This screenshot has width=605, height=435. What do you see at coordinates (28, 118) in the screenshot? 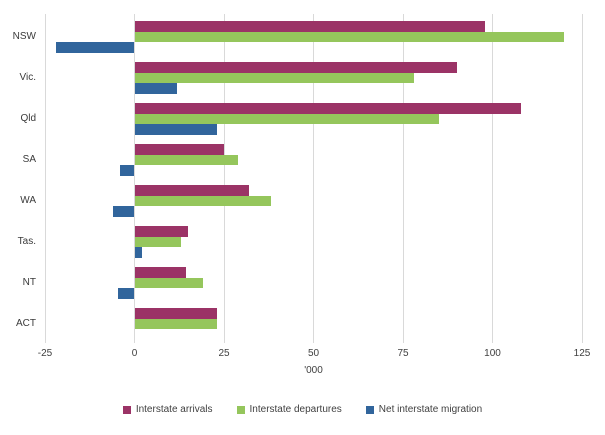
I see `category-label-qld: Qld` at bounding box center [28, 118].